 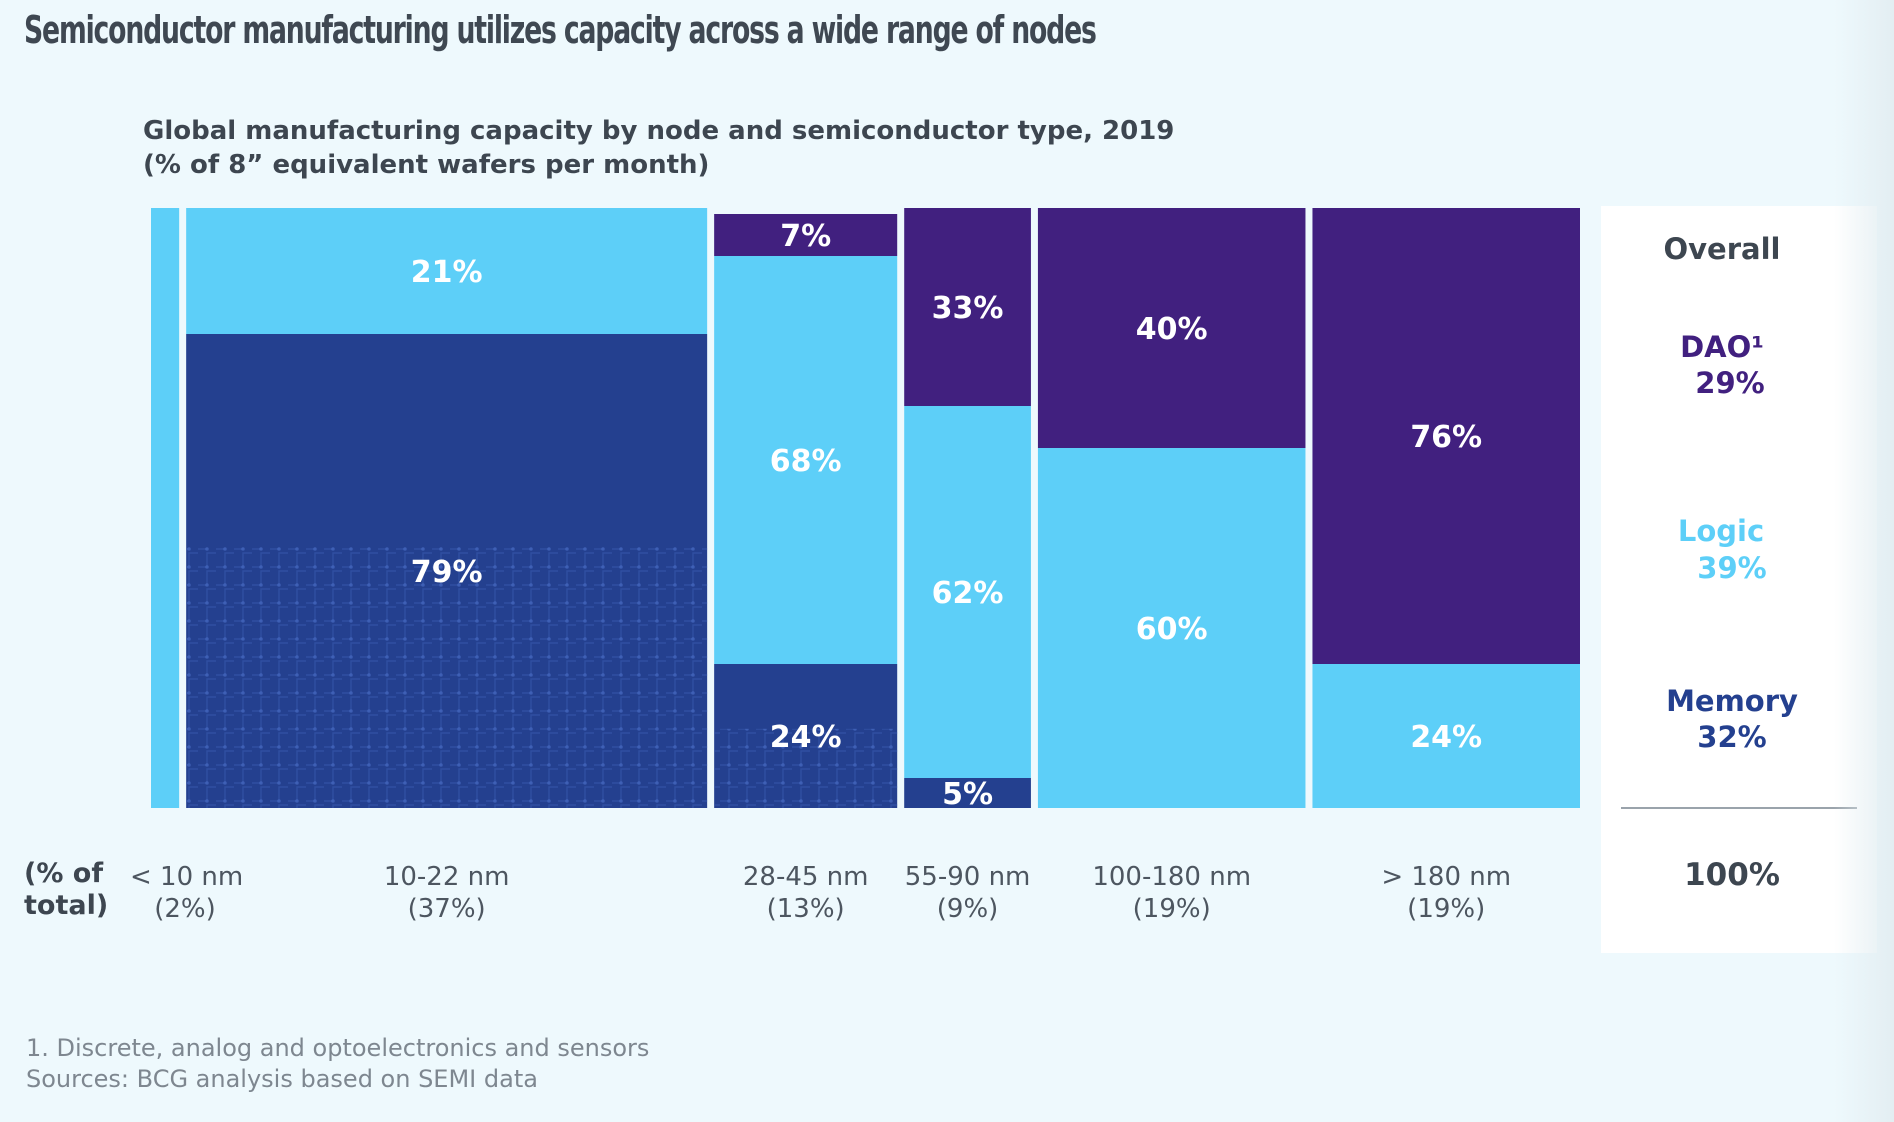 I want to click on overall-divider, so click(x=1739, y=808).